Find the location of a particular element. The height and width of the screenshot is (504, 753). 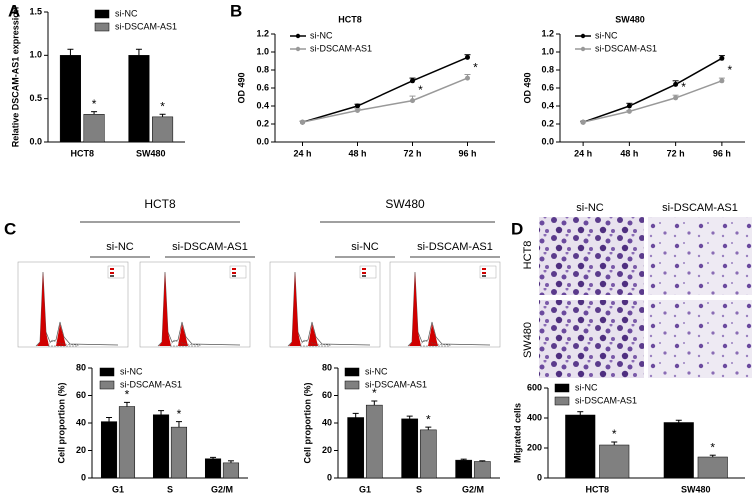

y-tick-label: 200 is located at coordinates (534, 447).